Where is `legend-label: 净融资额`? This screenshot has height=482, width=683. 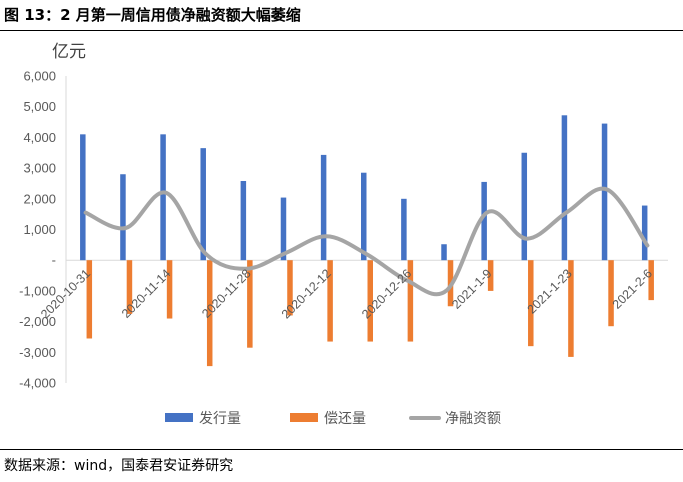 legend-label: 净融资额 is located at coordinates (473, 419).